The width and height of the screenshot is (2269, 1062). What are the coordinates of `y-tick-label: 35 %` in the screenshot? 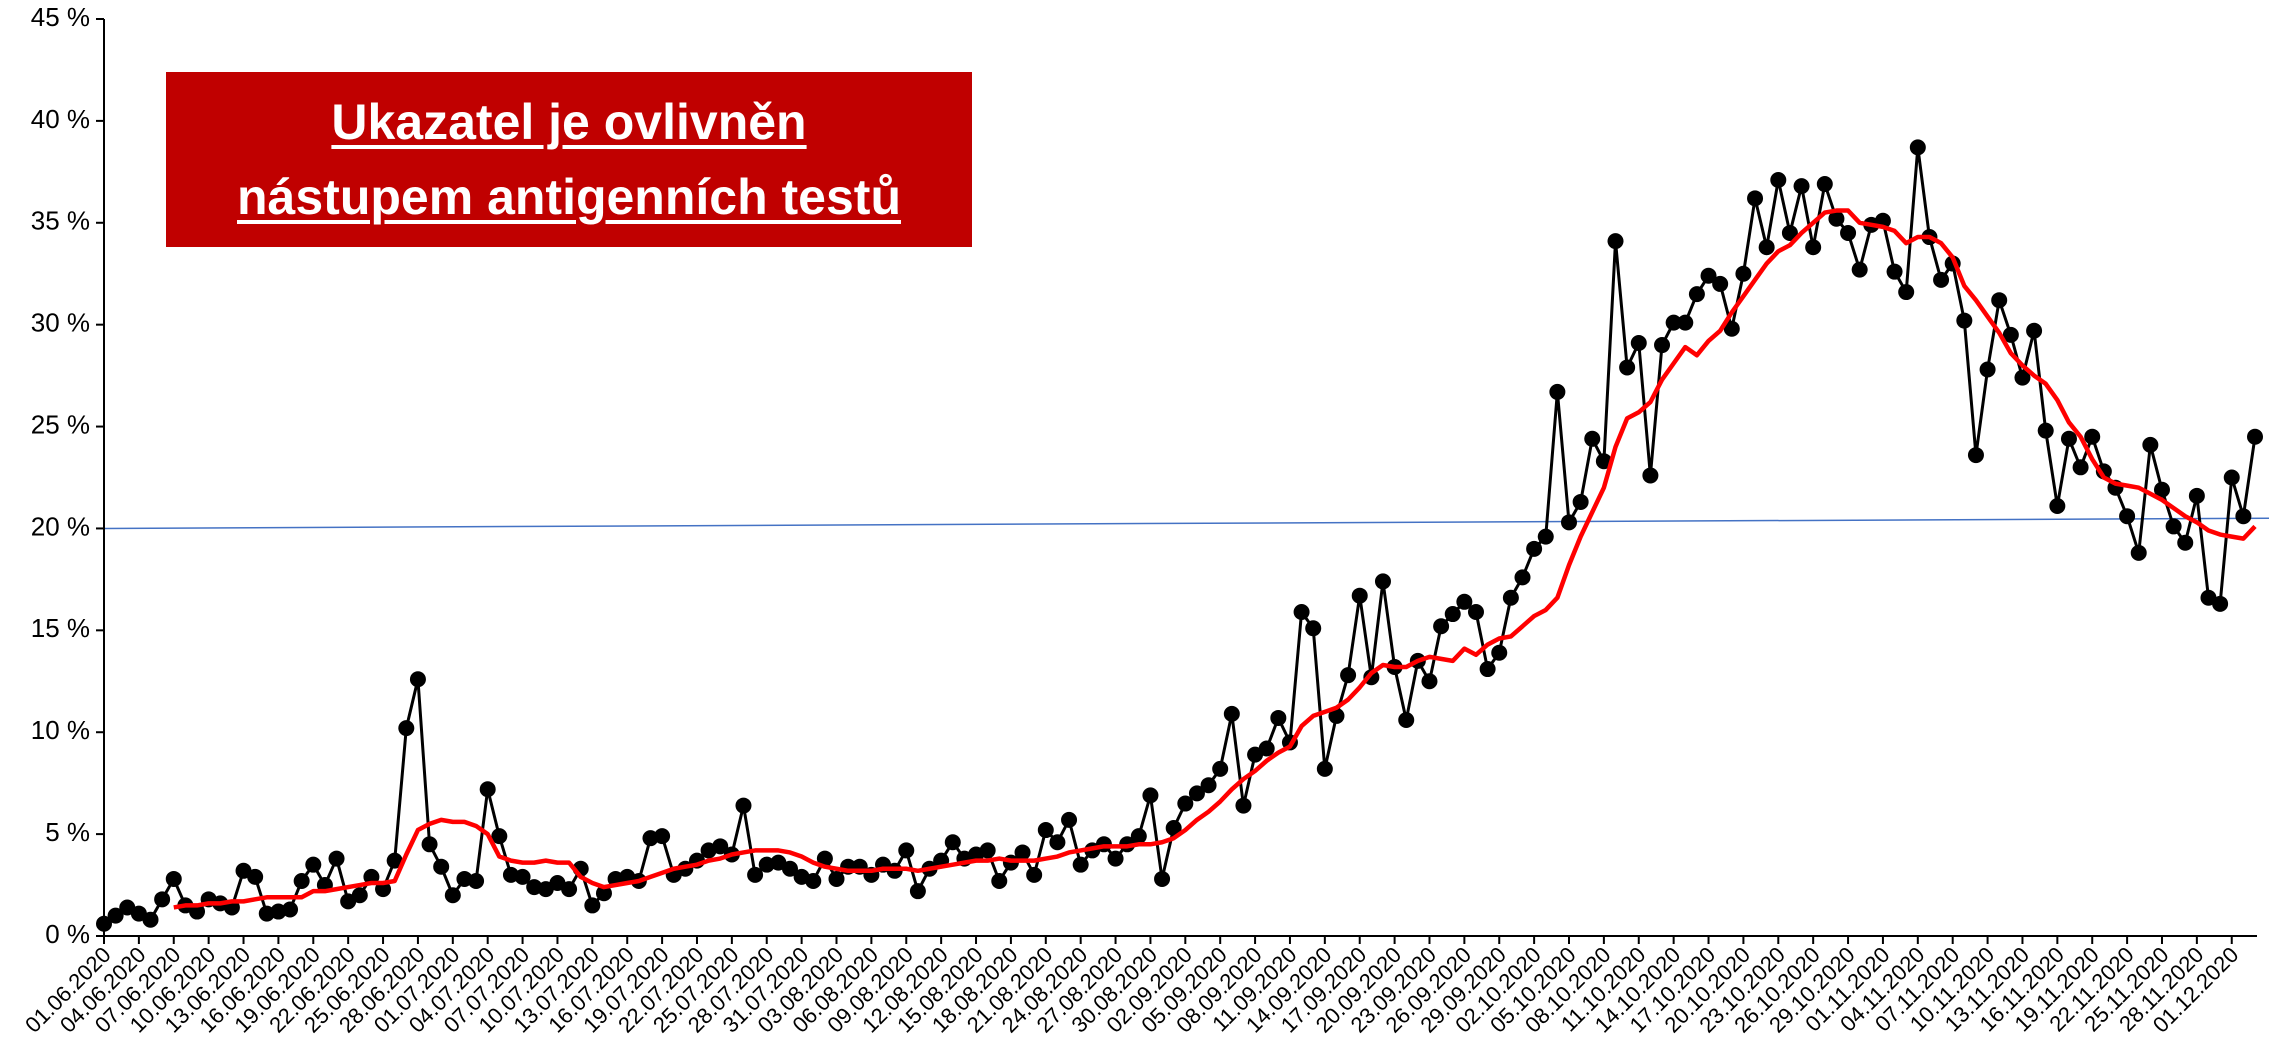 It's located at (60, 221).